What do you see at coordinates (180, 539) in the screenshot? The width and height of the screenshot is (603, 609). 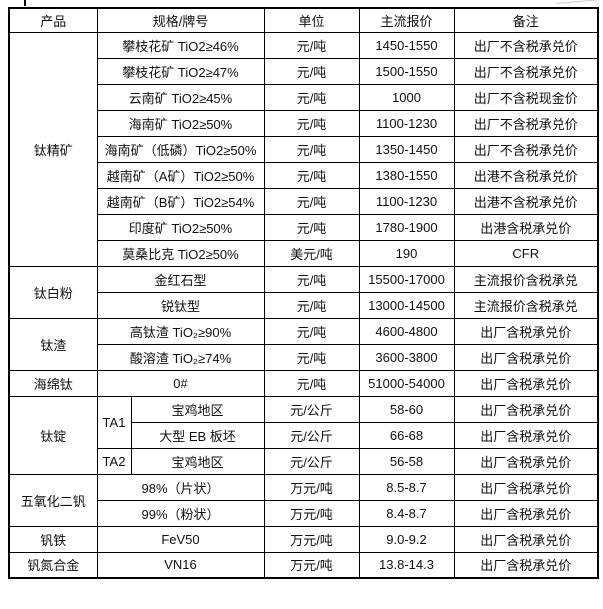 I see `cell-spec: FeV50` at bounding box center [180, 539].